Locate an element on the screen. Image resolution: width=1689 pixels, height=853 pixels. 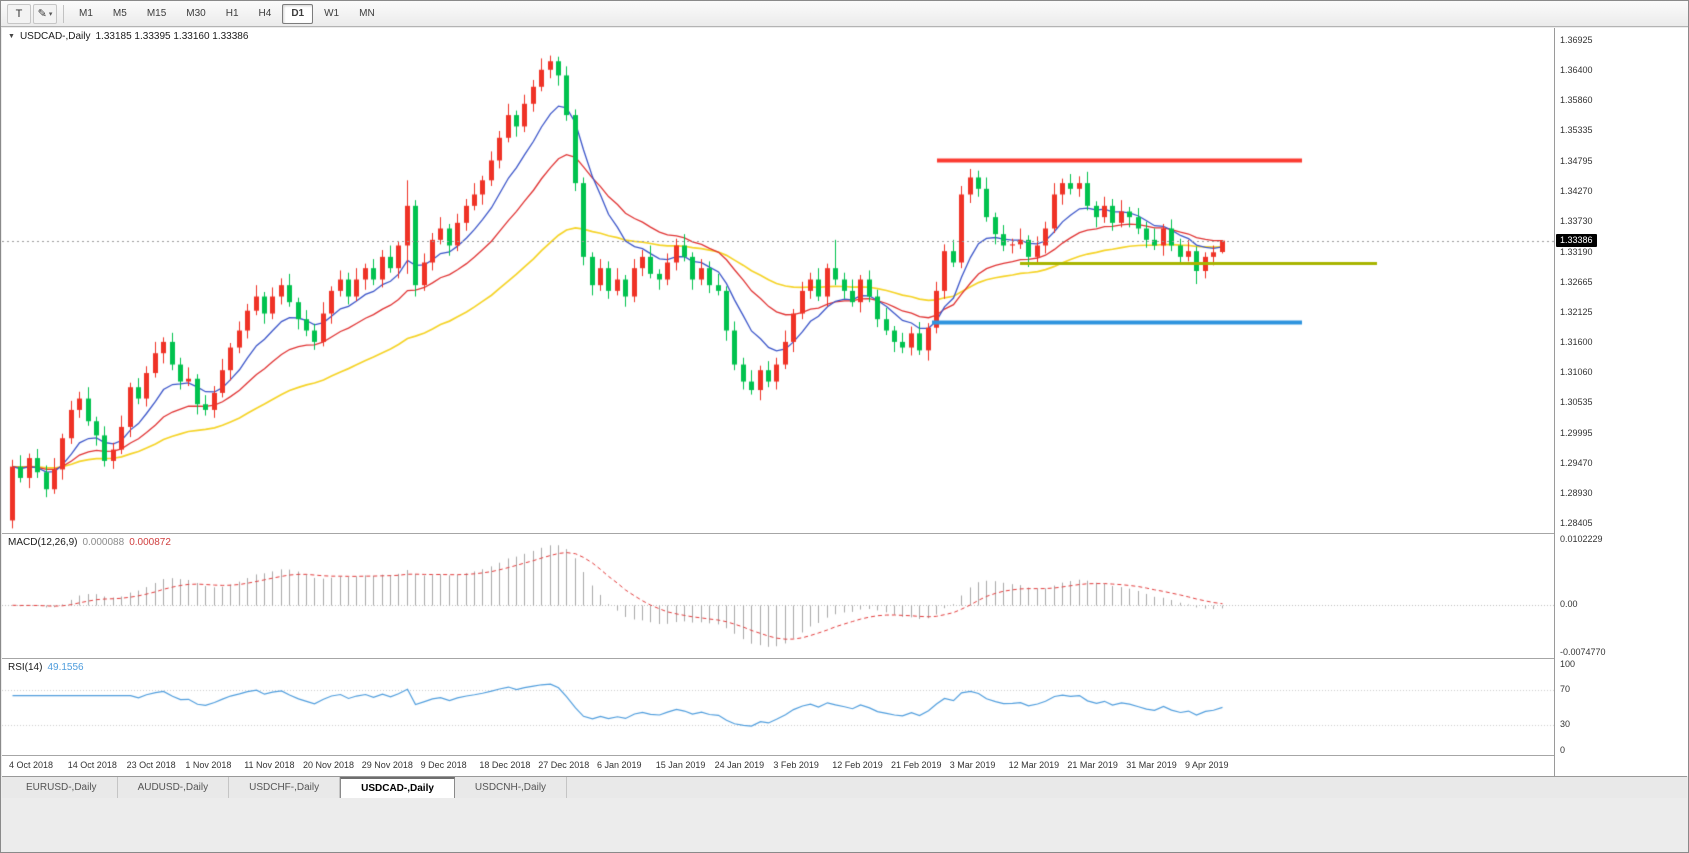
rsi-axis-label: 100 is located at coordinates (1568, 664).